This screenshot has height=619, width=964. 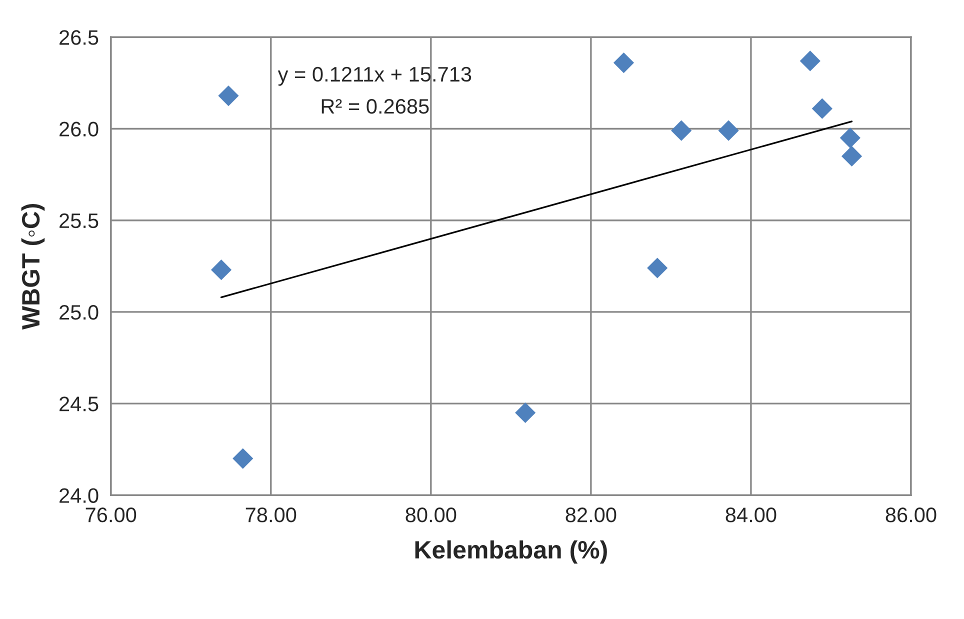 I want to click on annotation: R² = 0.2685, so click(x=375, y=106).